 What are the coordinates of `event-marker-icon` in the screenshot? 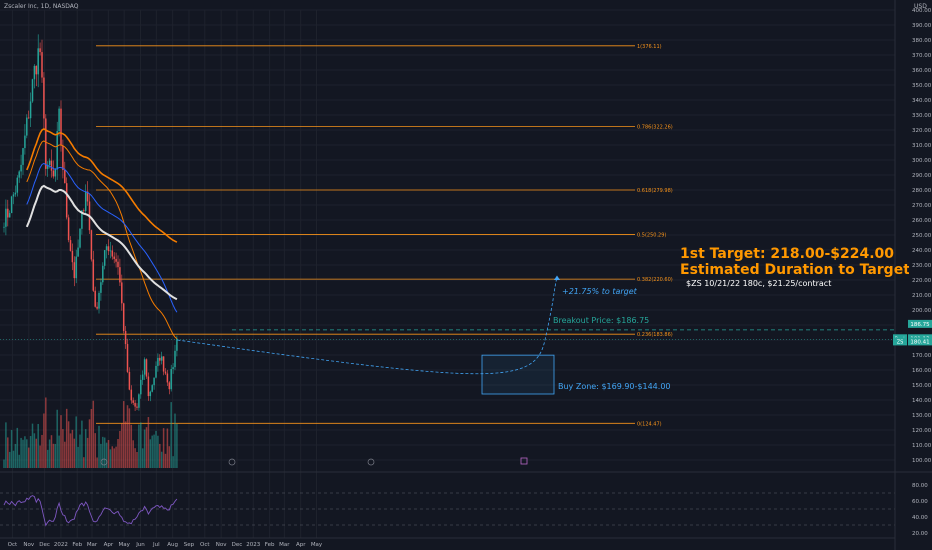 It's located at (524, 461).